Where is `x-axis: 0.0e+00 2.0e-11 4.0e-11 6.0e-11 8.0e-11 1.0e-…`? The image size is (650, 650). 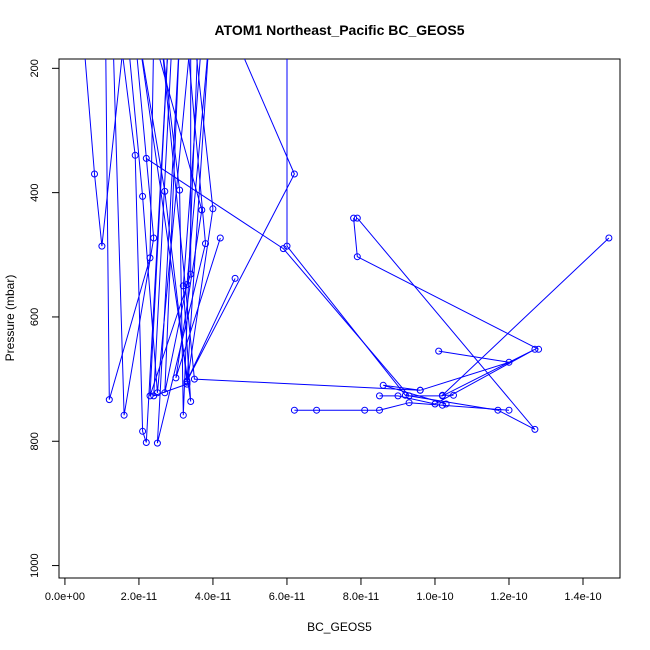 x-axis: 0.0e+00 2.0e-11 4.0e-11 6.0e-11 8.0e-11 1.0e-… is located at coordinates (323, 590).